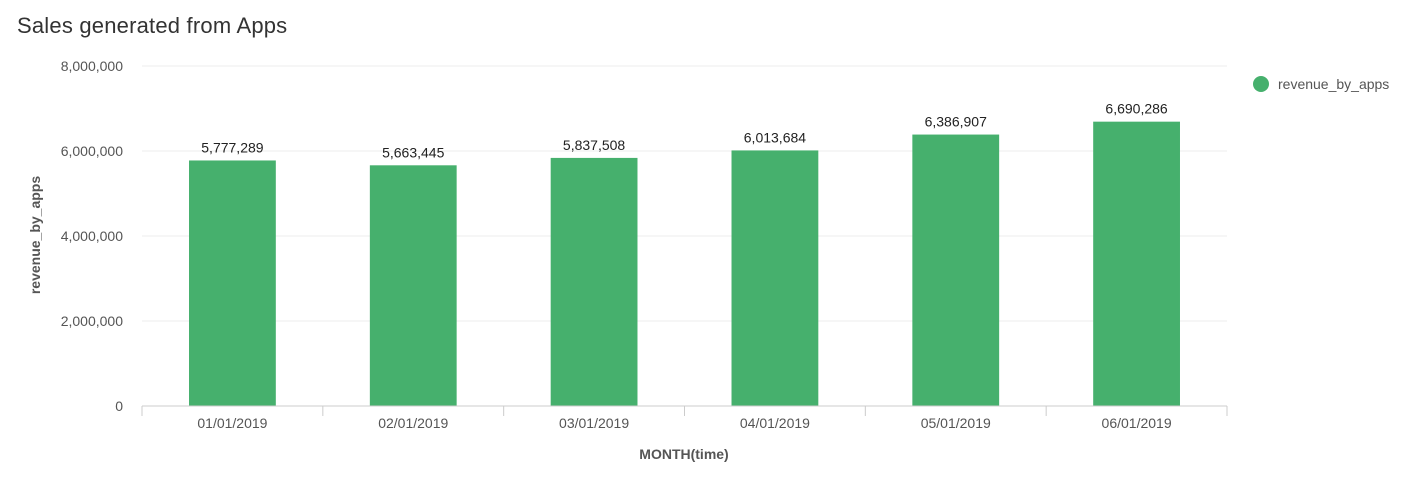 The width and height of the screenshot is (1425, 486). I want to click on bar-value-label: 5,663,445, so click(413, 152).